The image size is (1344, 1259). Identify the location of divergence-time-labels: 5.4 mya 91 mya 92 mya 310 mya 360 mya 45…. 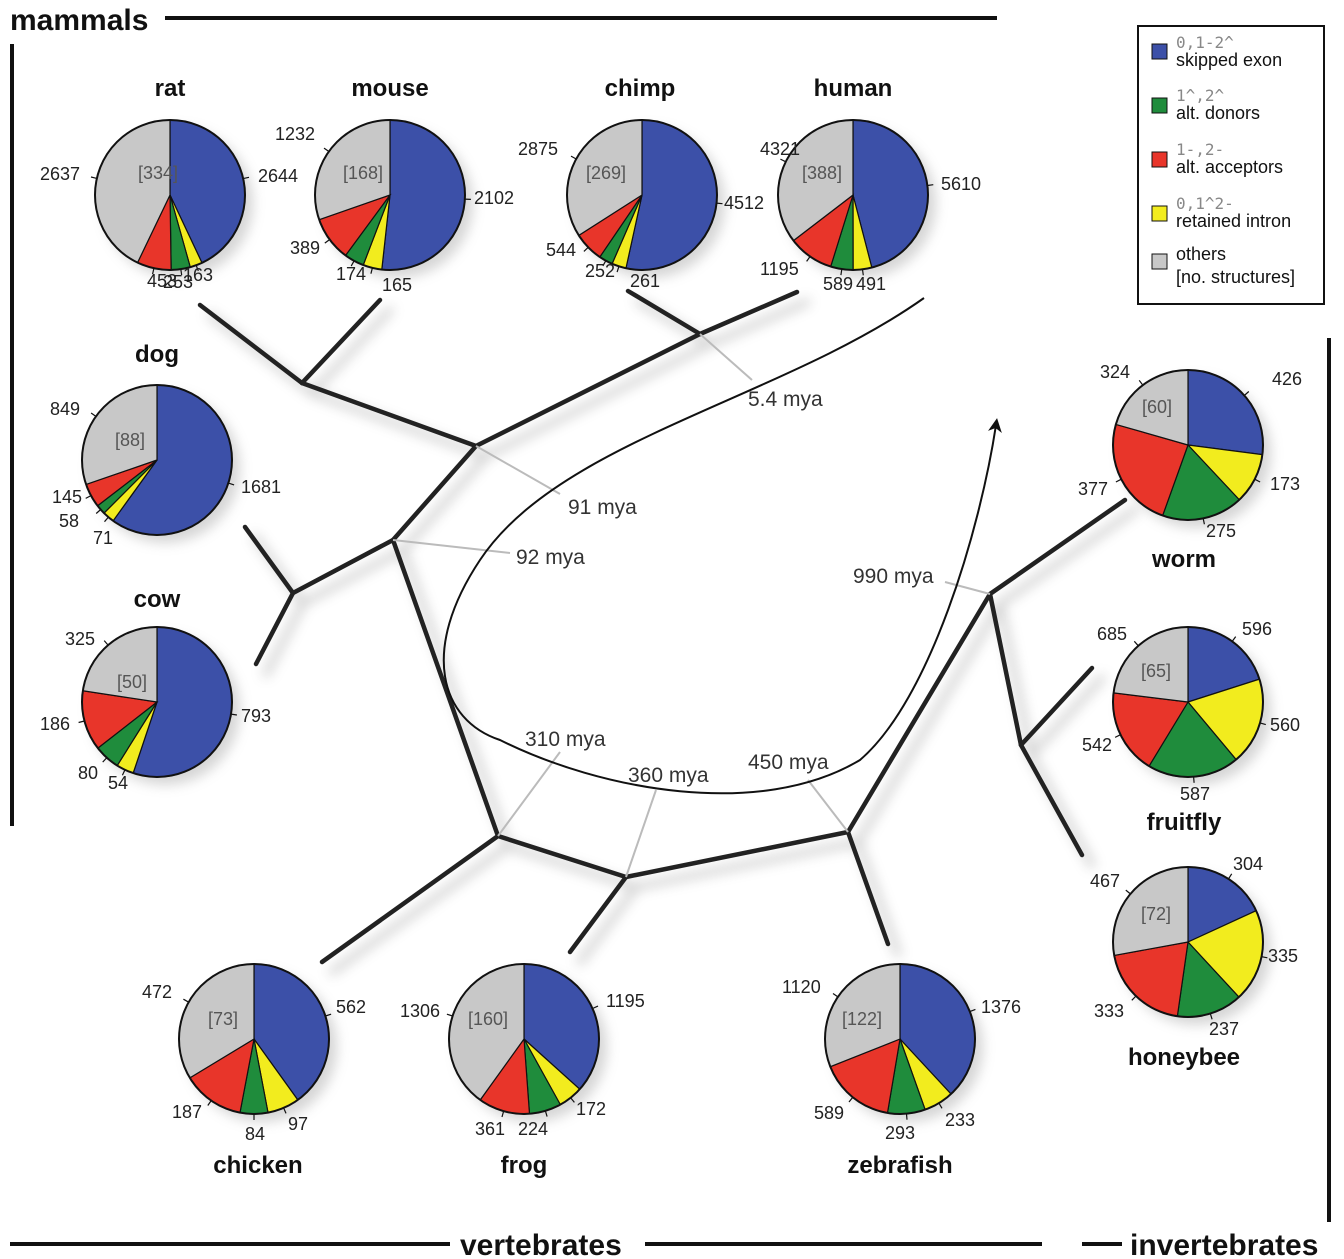
(725, 587).